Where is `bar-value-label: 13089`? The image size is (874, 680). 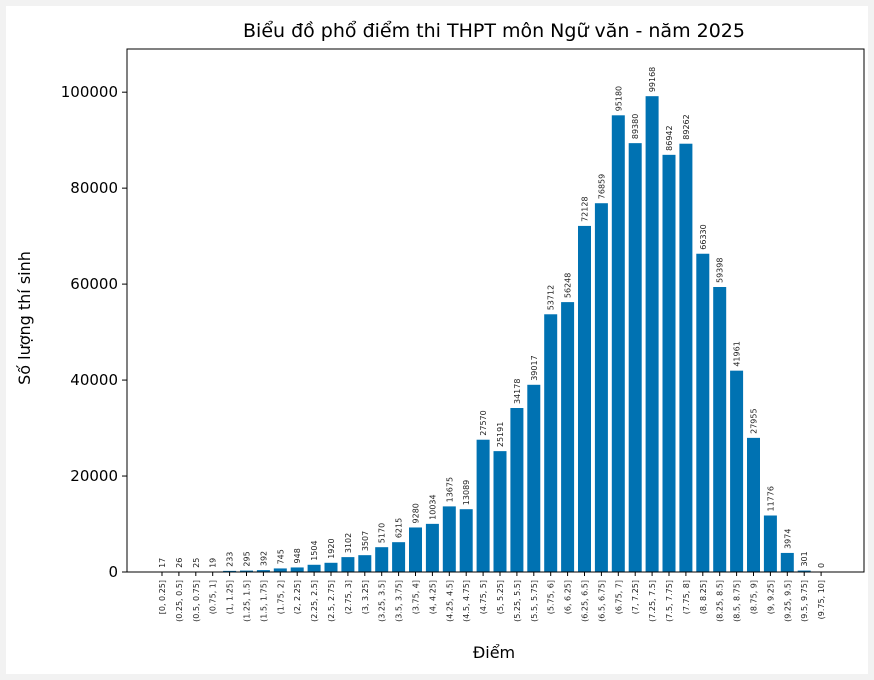
bar-value-label: 13089 is located at coordinates (466, 492).